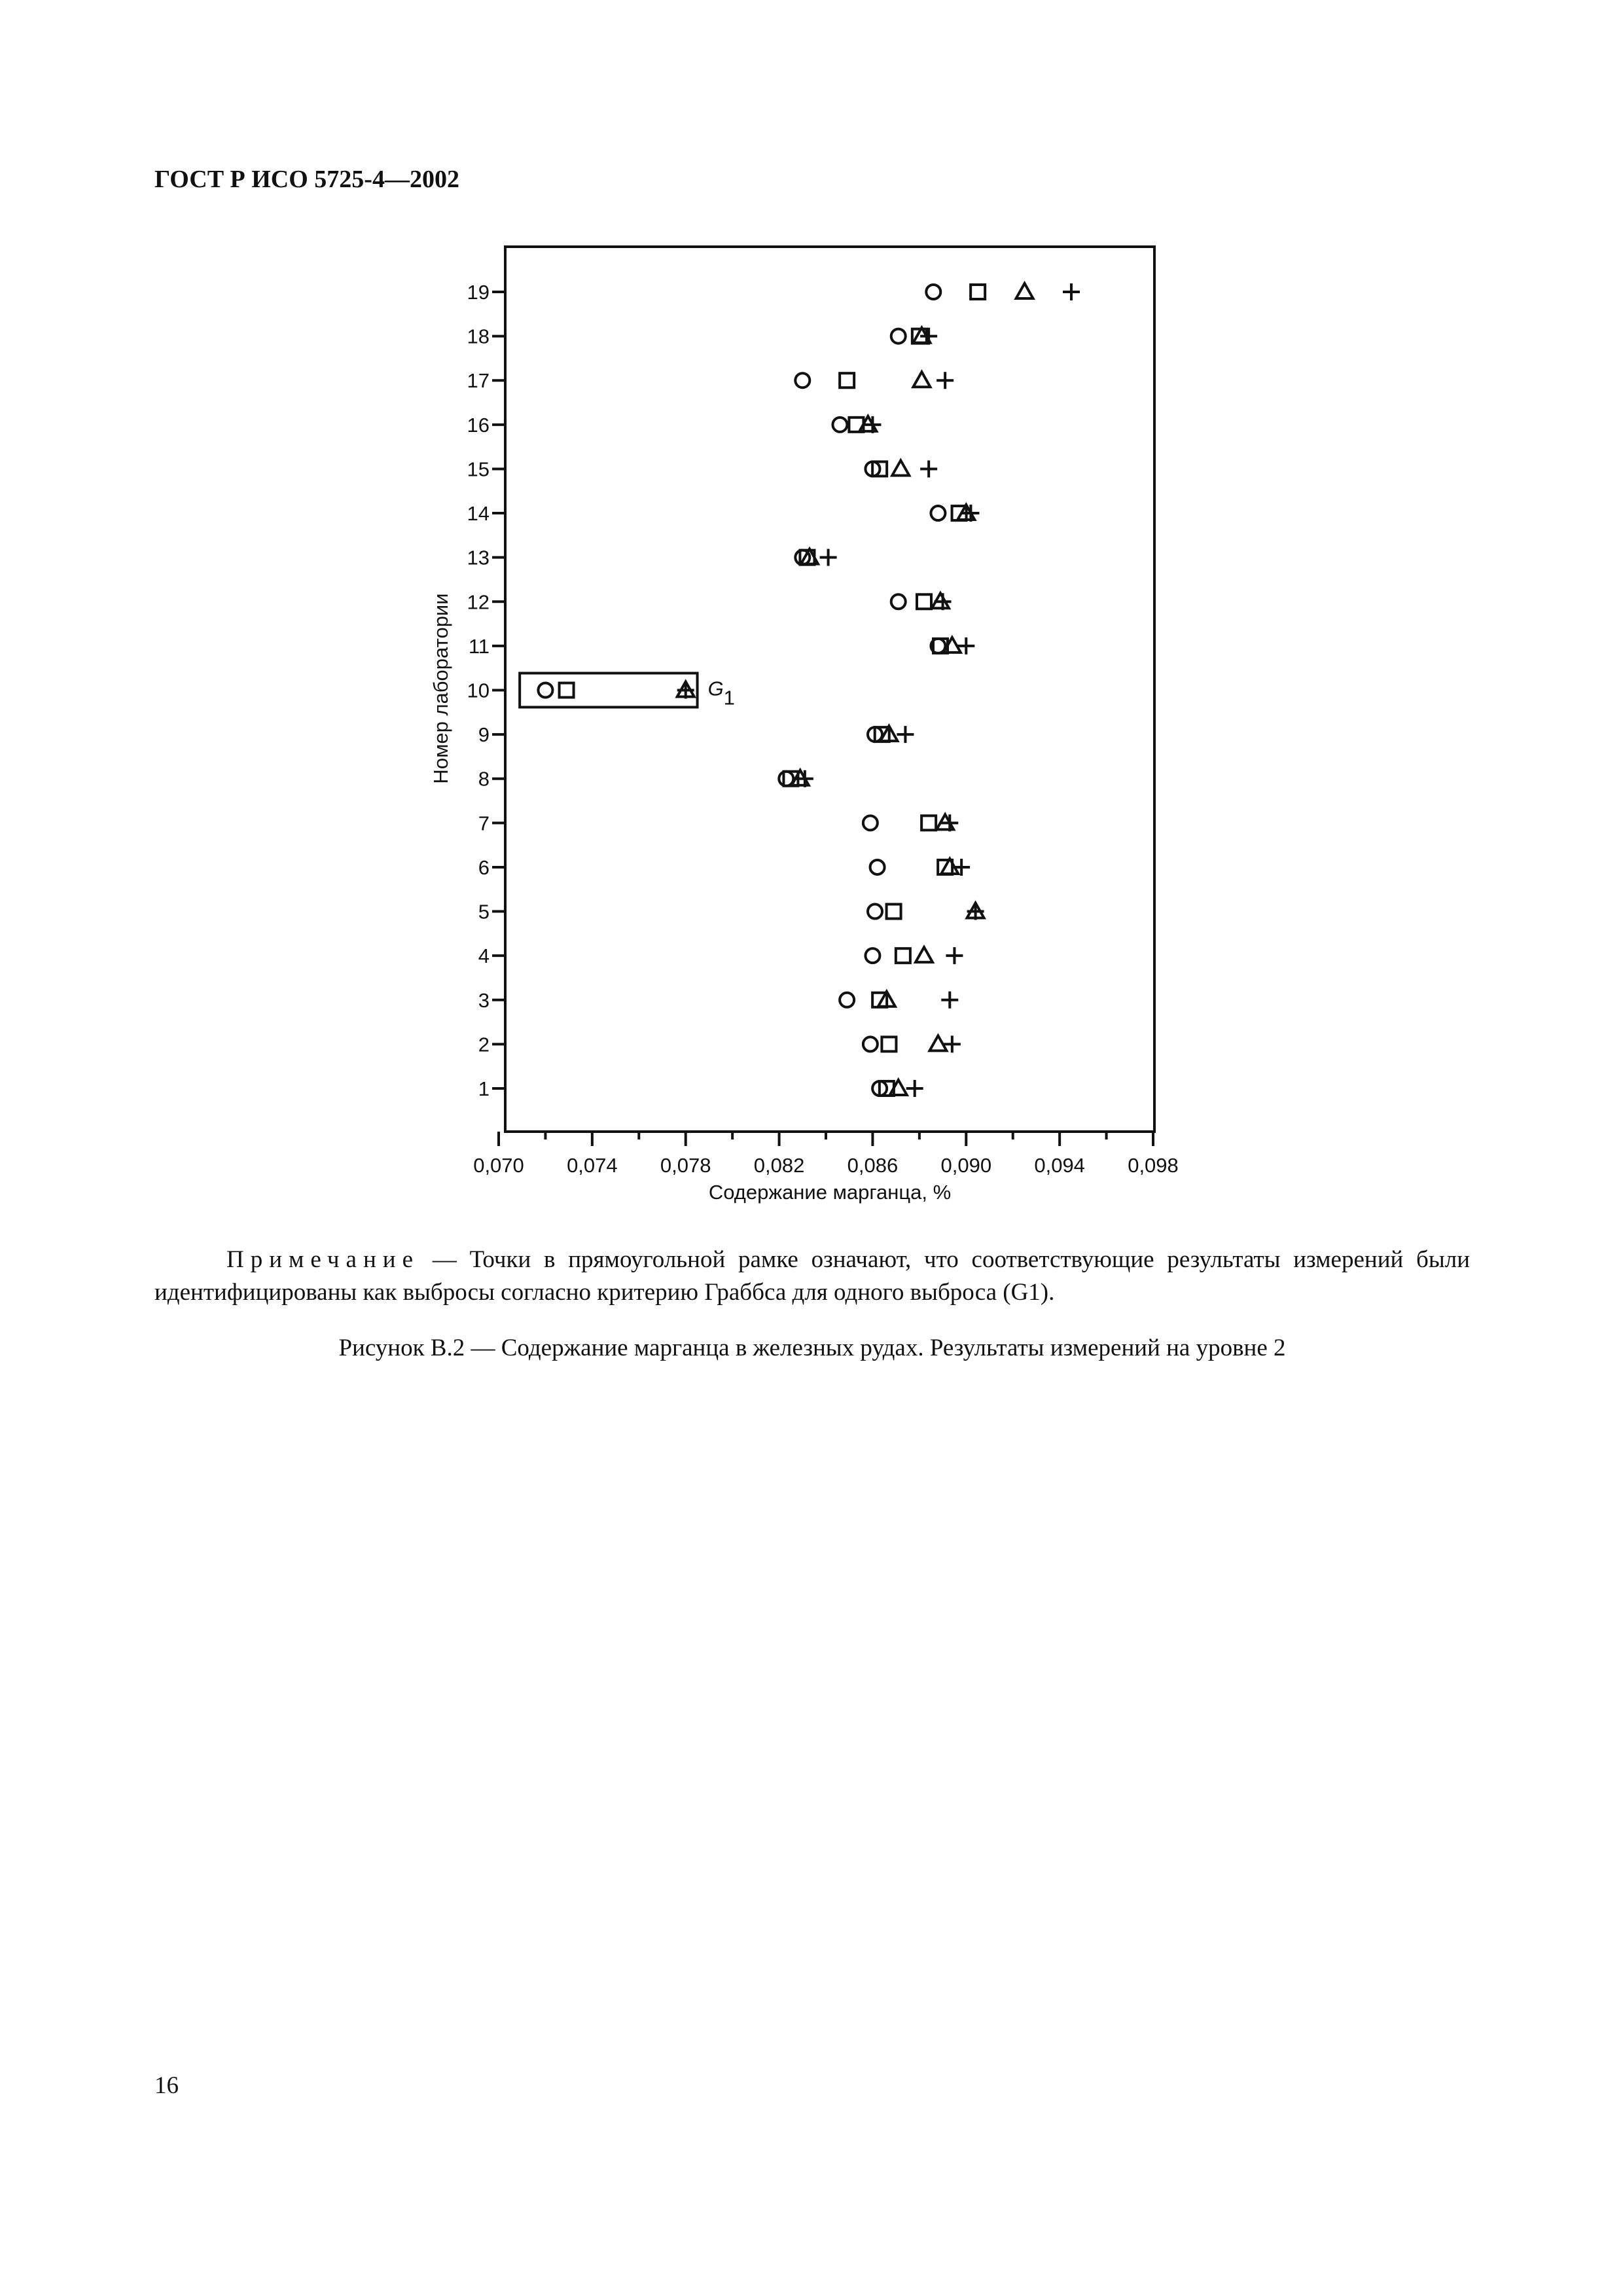  Describe the element at coordinates (306, 179) in the screenshot. I see `document-header: ГОСТ Р ИСО 5725-4—2002` at that location.